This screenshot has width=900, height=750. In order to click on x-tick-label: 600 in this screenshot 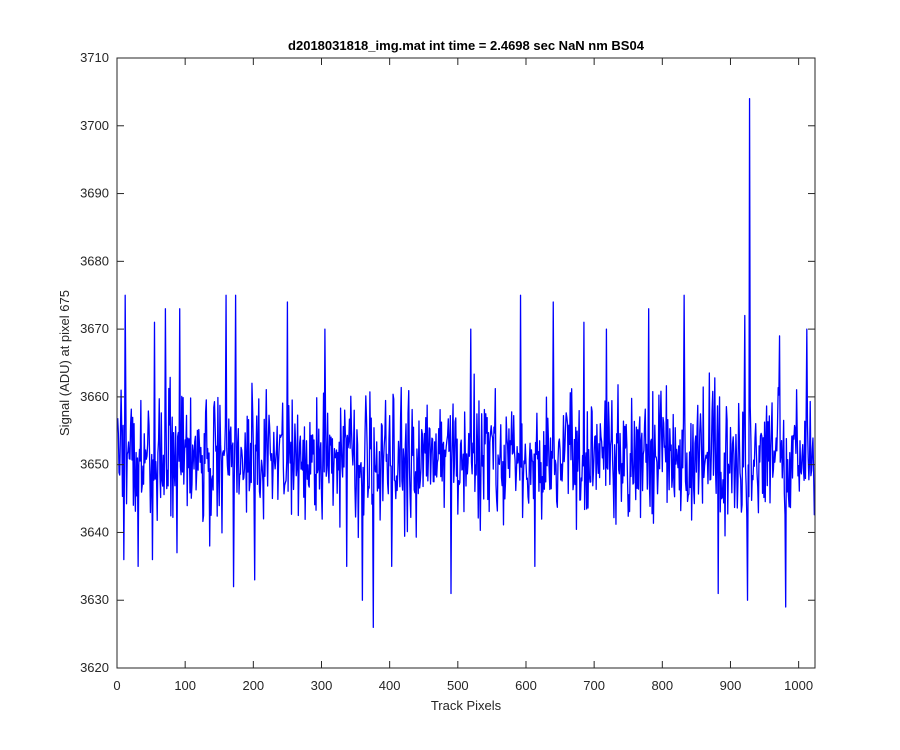, I will do `click(526, 685)`.